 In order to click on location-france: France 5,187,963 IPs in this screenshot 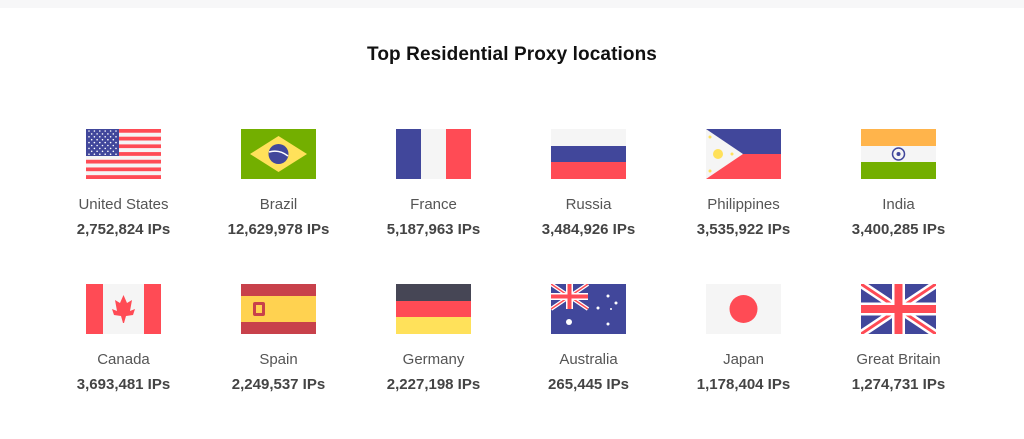, I will do `click(433, 206)`.